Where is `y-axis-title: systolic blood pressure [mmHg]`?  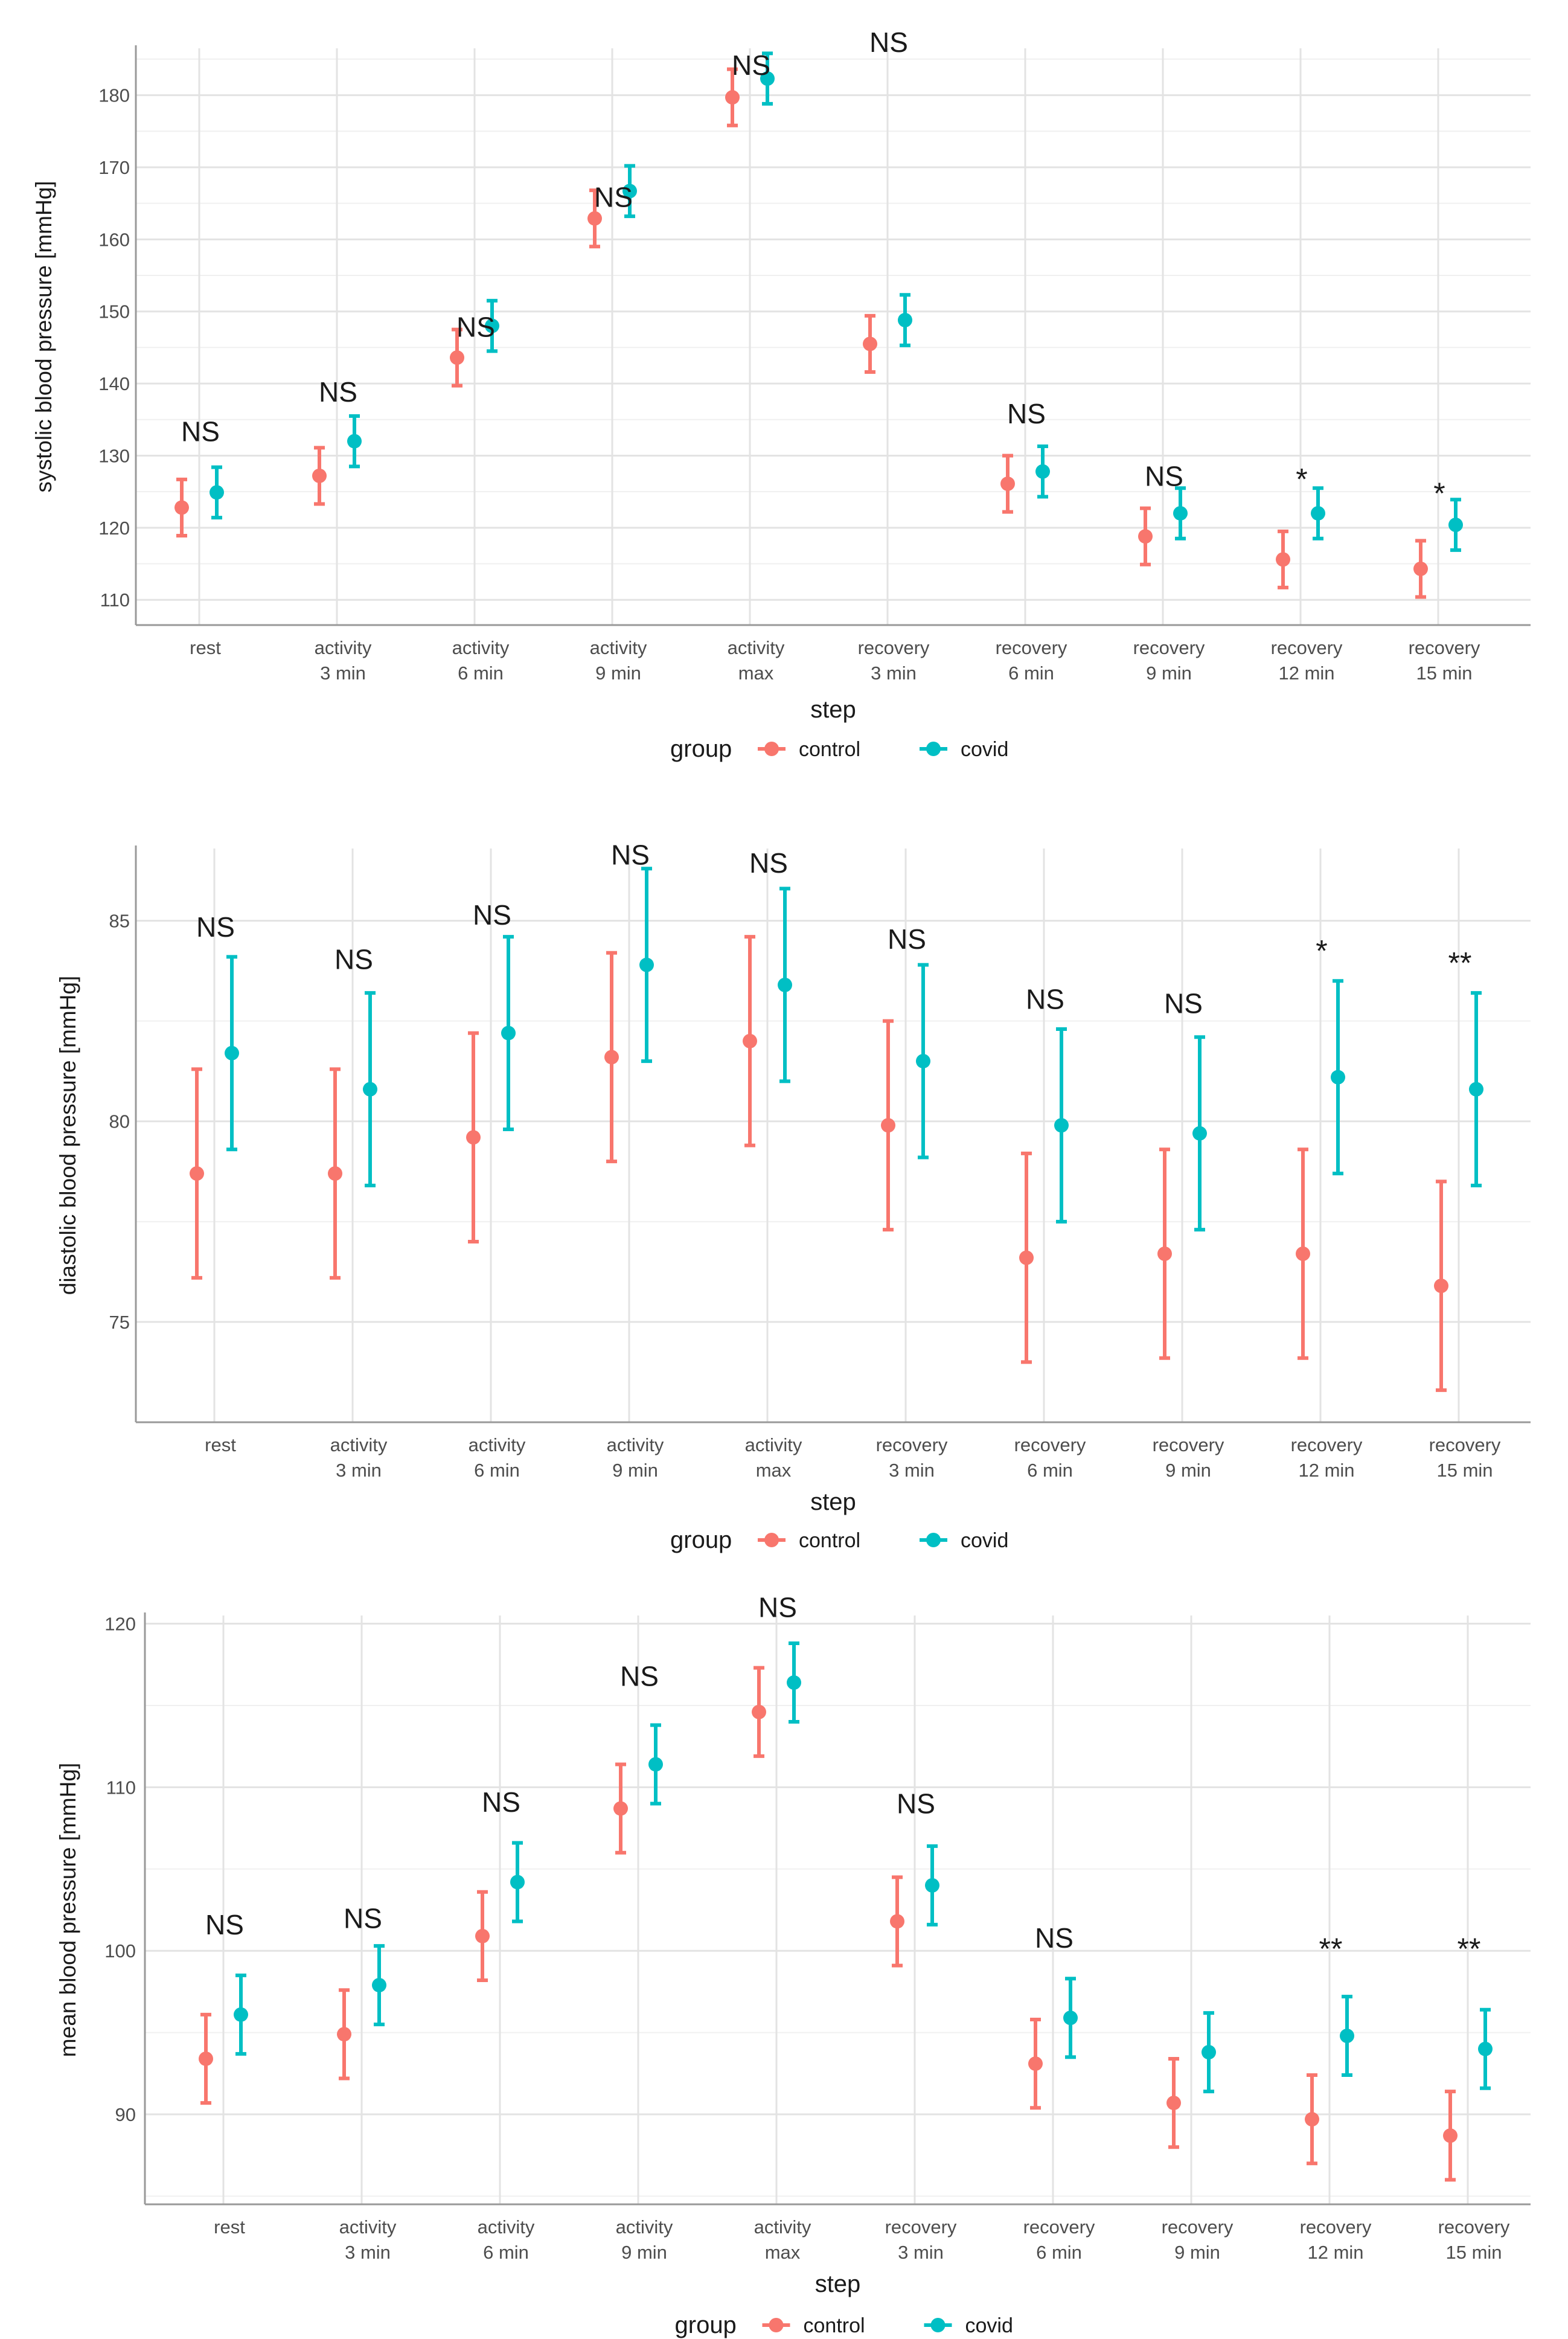 y-axis-title: systolic blood pressure [mmHg] is located at coordinates (43, 337).